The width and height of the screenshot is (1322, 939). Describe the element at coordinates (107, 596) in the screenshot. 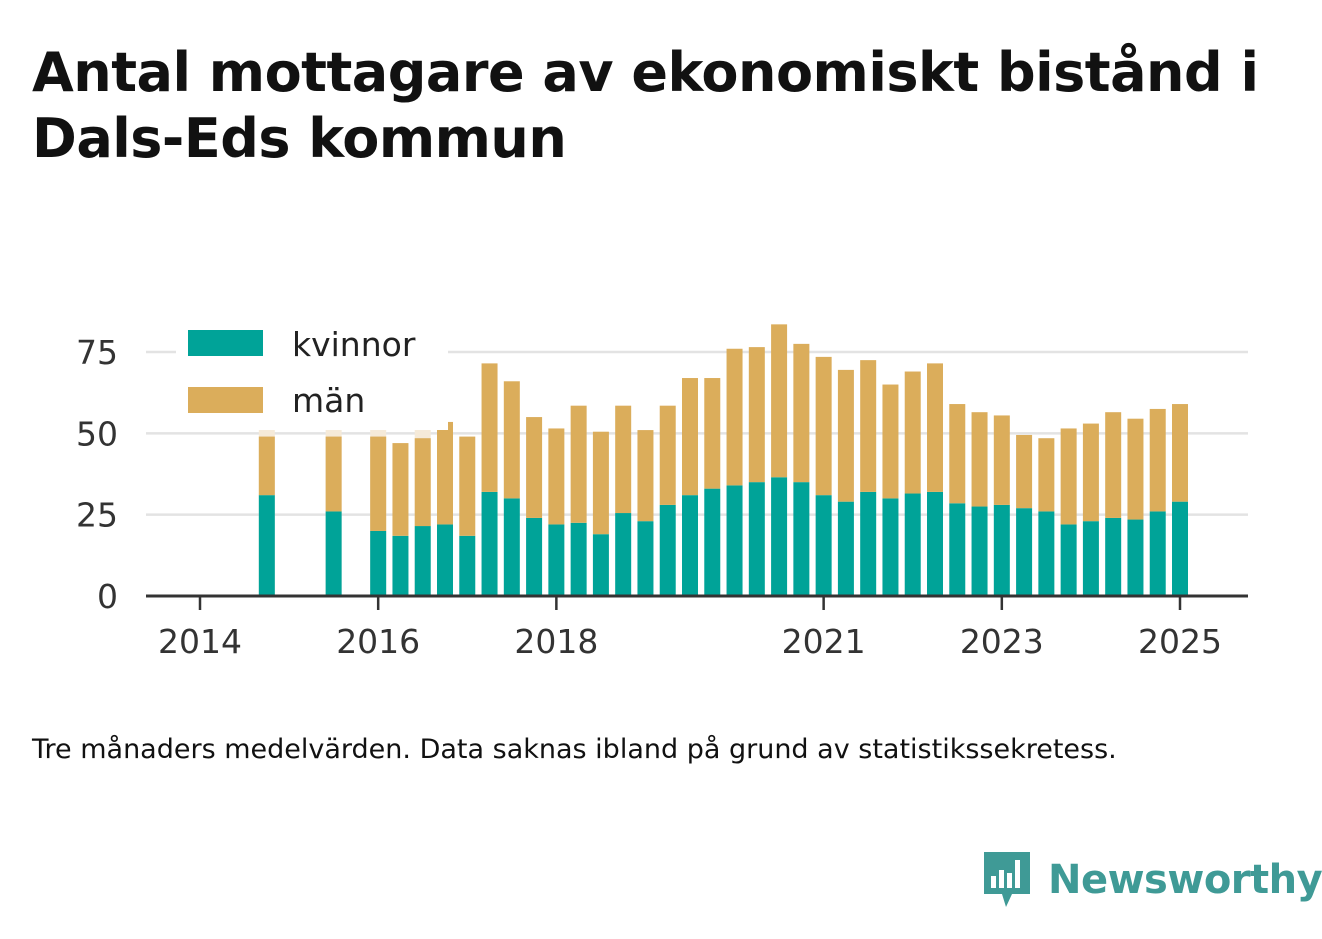

I see `y-tick-label: 0` at that location.